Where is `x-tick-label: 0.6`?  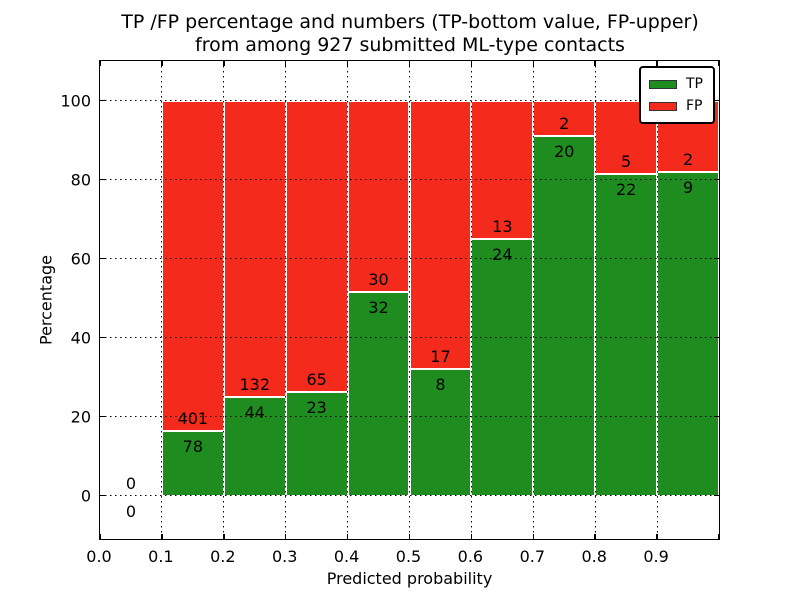
x-tick-label: 0.6 is located at coordinates (470, 556).